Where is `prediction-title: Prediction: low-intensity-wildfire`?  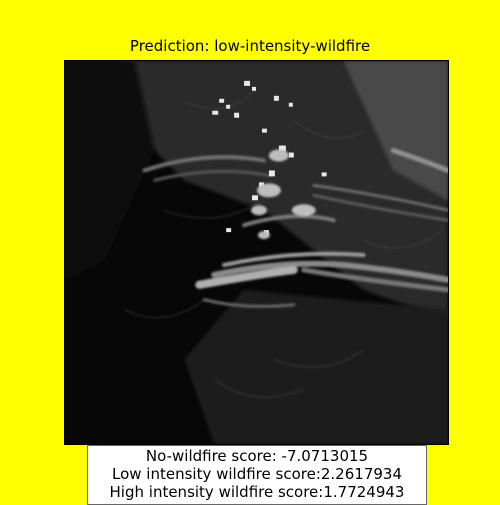 prediction-title: Prediction: low-intensity-wildfire is located at coordinates (250, 46).